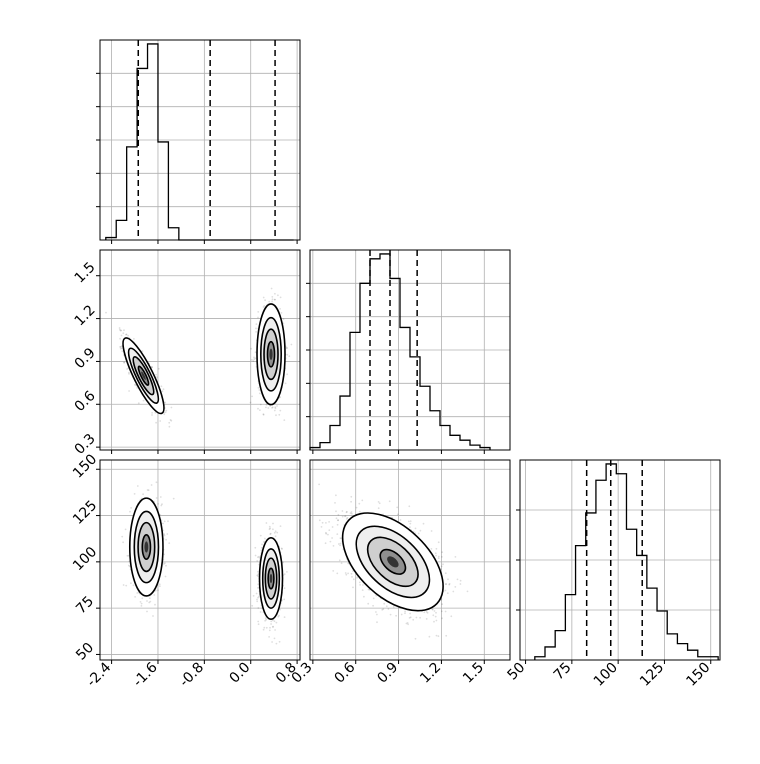 This screenshot has width=760, height=764. I want to click on density-contour, so click(146, 546).